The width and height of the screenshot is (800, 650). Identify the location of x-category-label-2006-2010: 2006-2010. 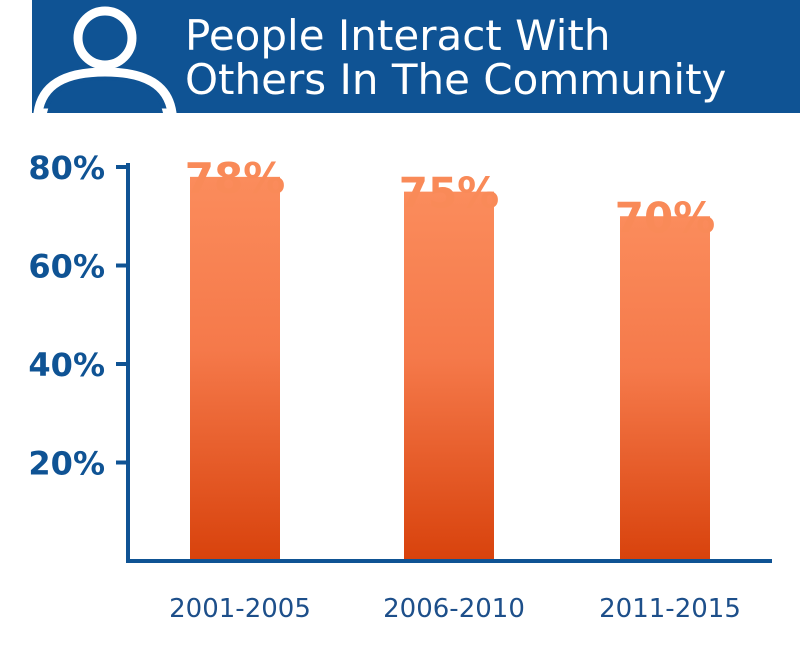
(454, 609).